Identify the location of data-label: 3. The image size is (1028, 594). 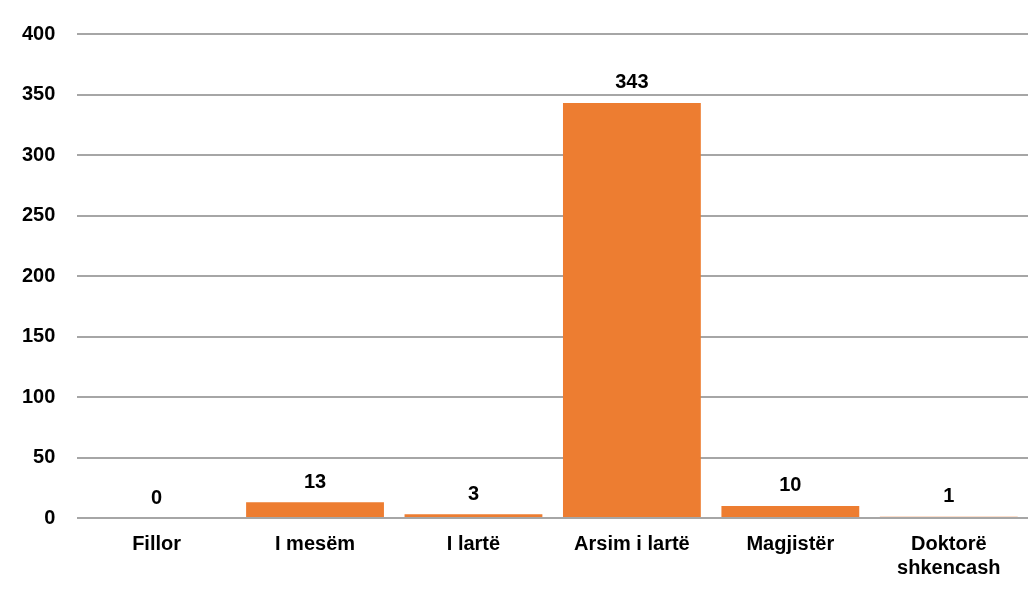
(473, 492).